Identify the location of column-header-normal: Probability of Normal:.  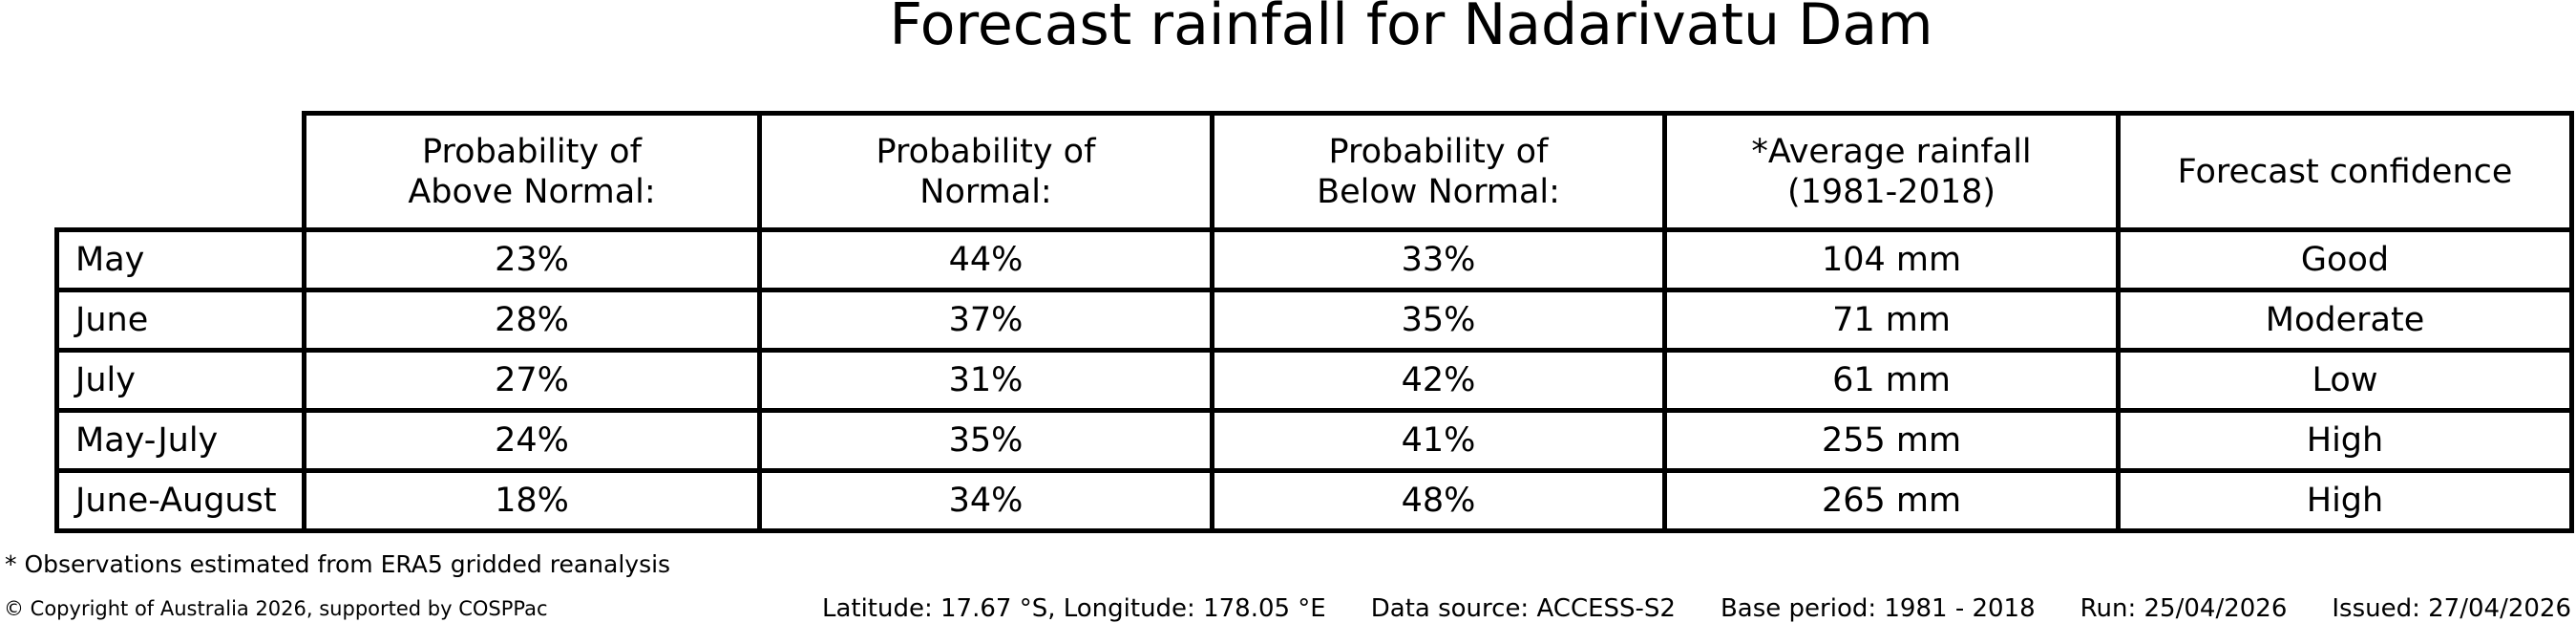
(985, 171).